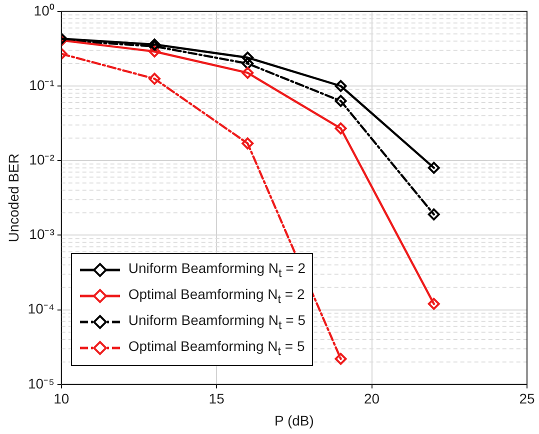 This screenshot has height=434, width=539. I want to click on legend-label: Uniform Beamforming N$_{t}$ = 5, so click(217, 322).